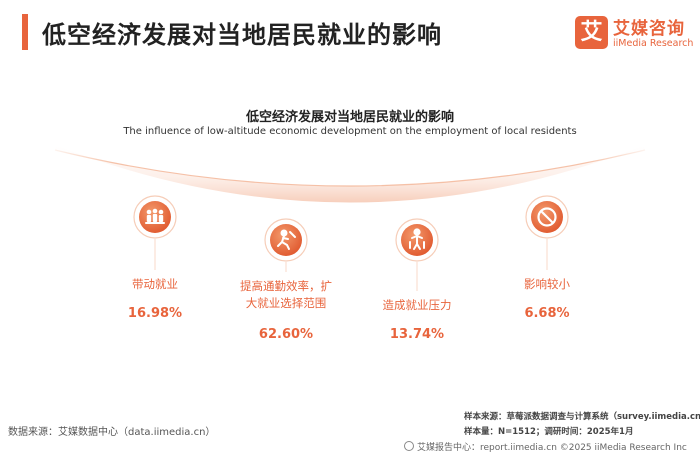  Describe the element at coordinates (286, 286) in the screenshot. I see `category-label-line: 提高通勤效率，扩` at that location.